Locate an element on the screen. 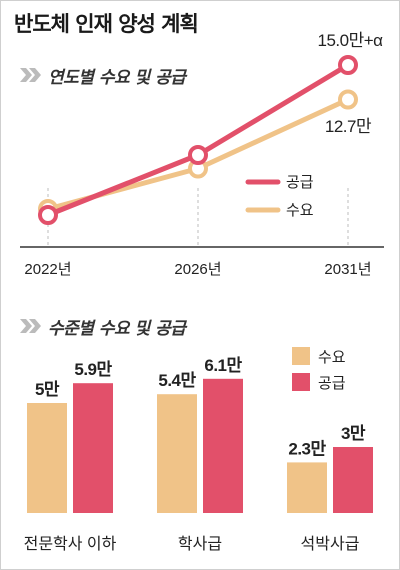  section-title-yearly: 연도별 수요 및 공급 is located at coordinates (117, 78).